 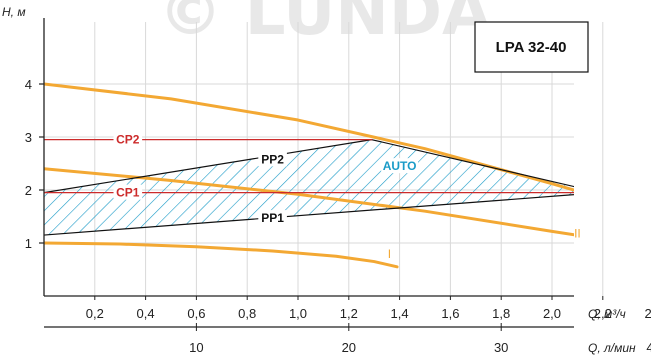 I want to click on y-tick-label: 1, so click(x=28, y=243).